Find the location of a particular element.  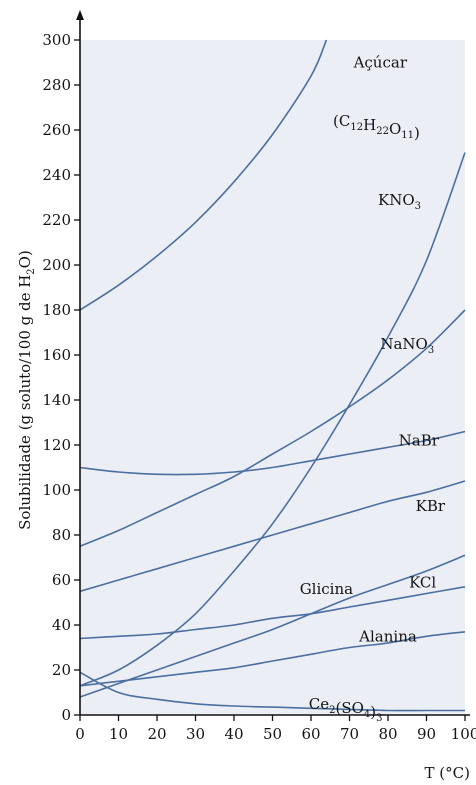

y-tick-label-140: 140 is located at coordinates (56, 400).